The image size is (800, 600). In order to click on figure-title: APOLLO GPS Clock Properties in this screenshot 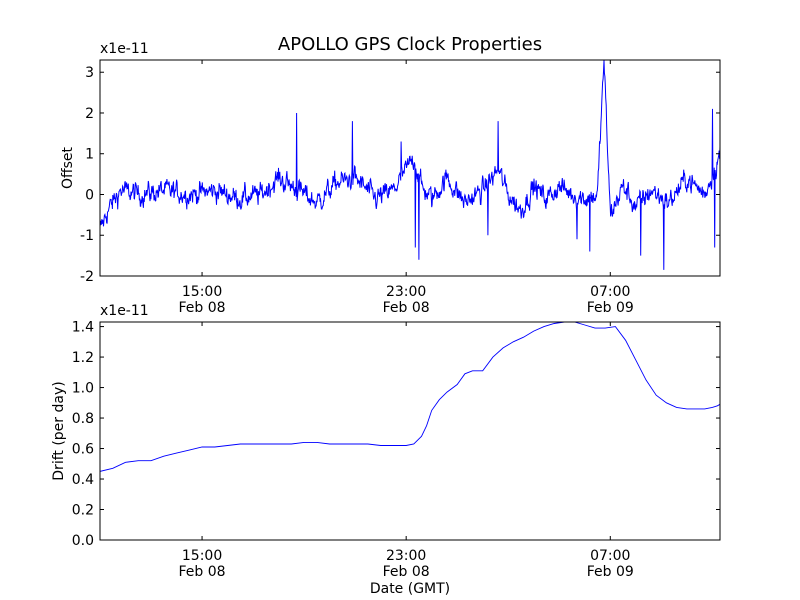, I will do `click(410, 44)`.